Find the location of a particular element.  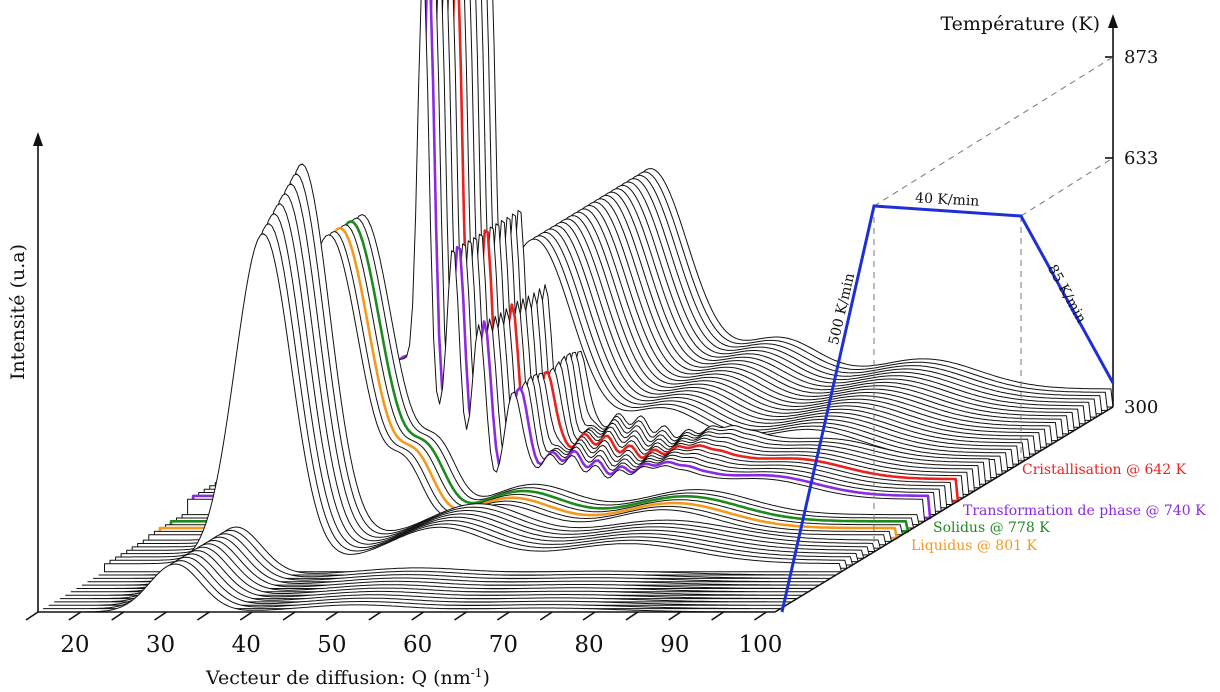

x-tick-label-20: 20 is located at coordinates (74, 645).